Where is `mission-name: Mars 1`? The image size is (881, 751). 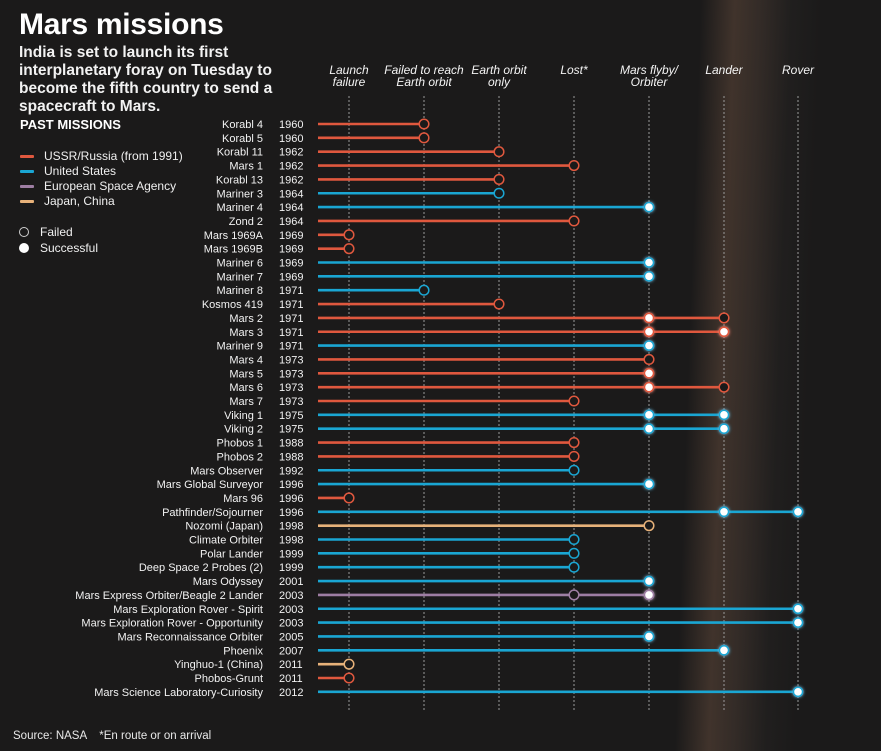
mission-name: Mars 1 is located at coordinates (246, 167).